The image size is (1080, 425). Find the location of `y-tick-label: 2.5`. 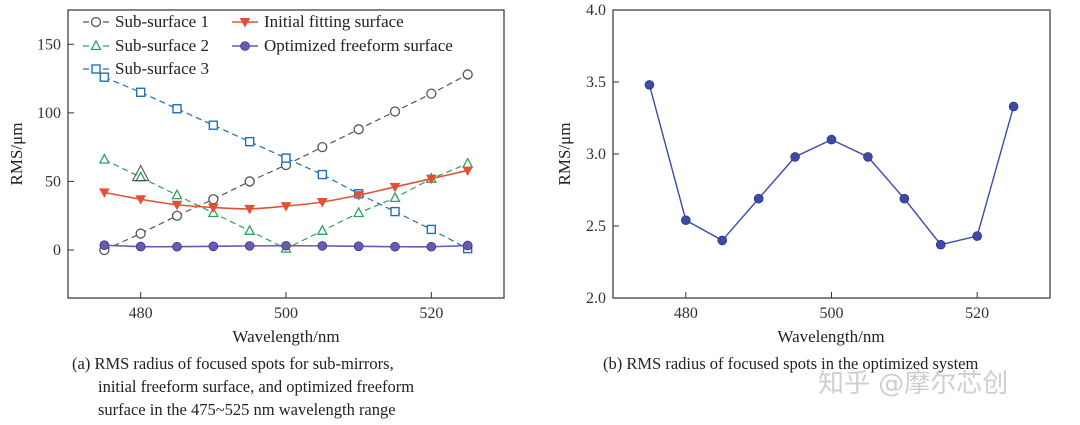

y-tick-label: 2.5 is located at coordinates (596, 226).